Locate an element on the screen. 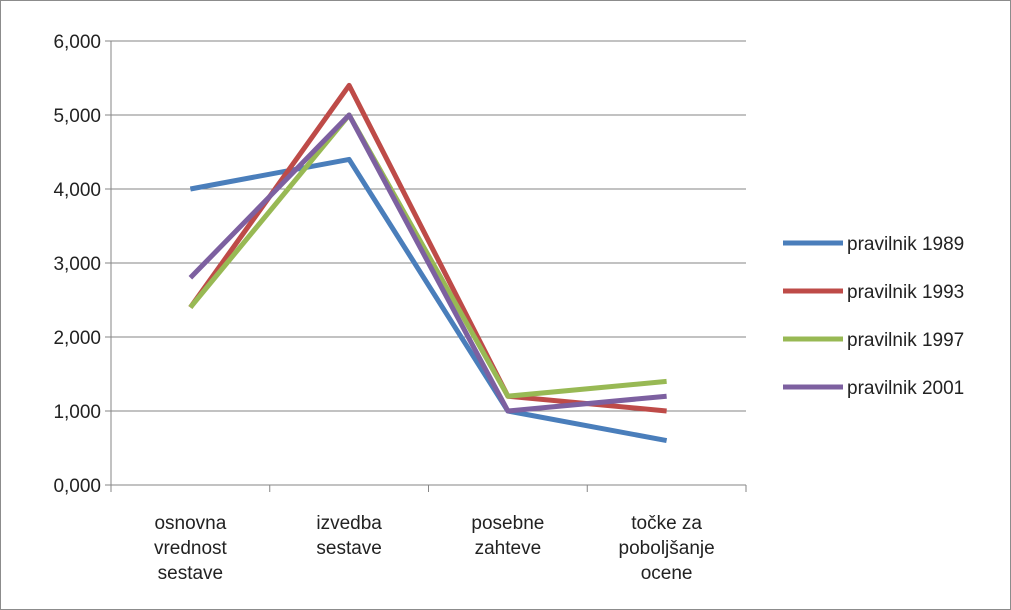 The height and width of the screenshot is (610, 1011). x-tick-label: osnovna vrednost sestave is located at coordinates (191, 548).